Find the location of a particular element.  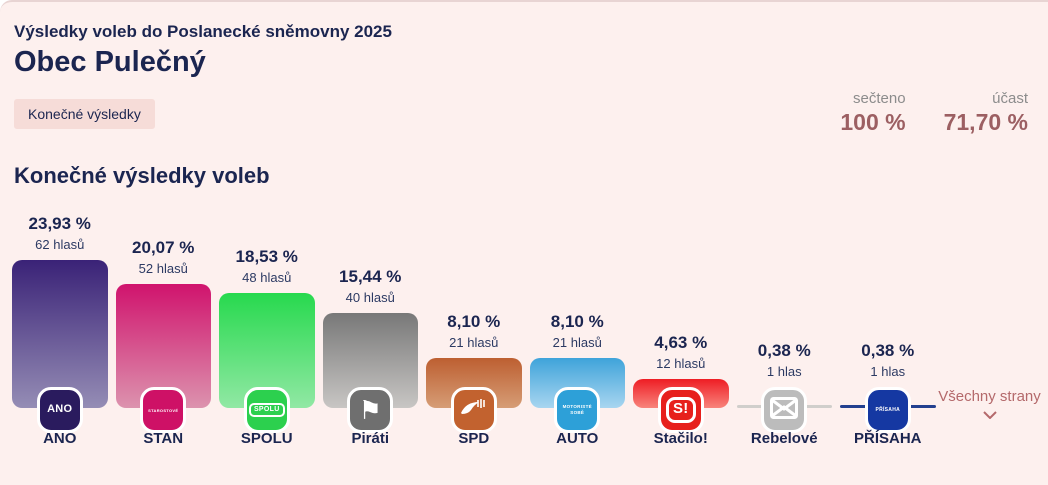

party-logo-icon: PŘÍSAHA is located at coordinates (887, 410).